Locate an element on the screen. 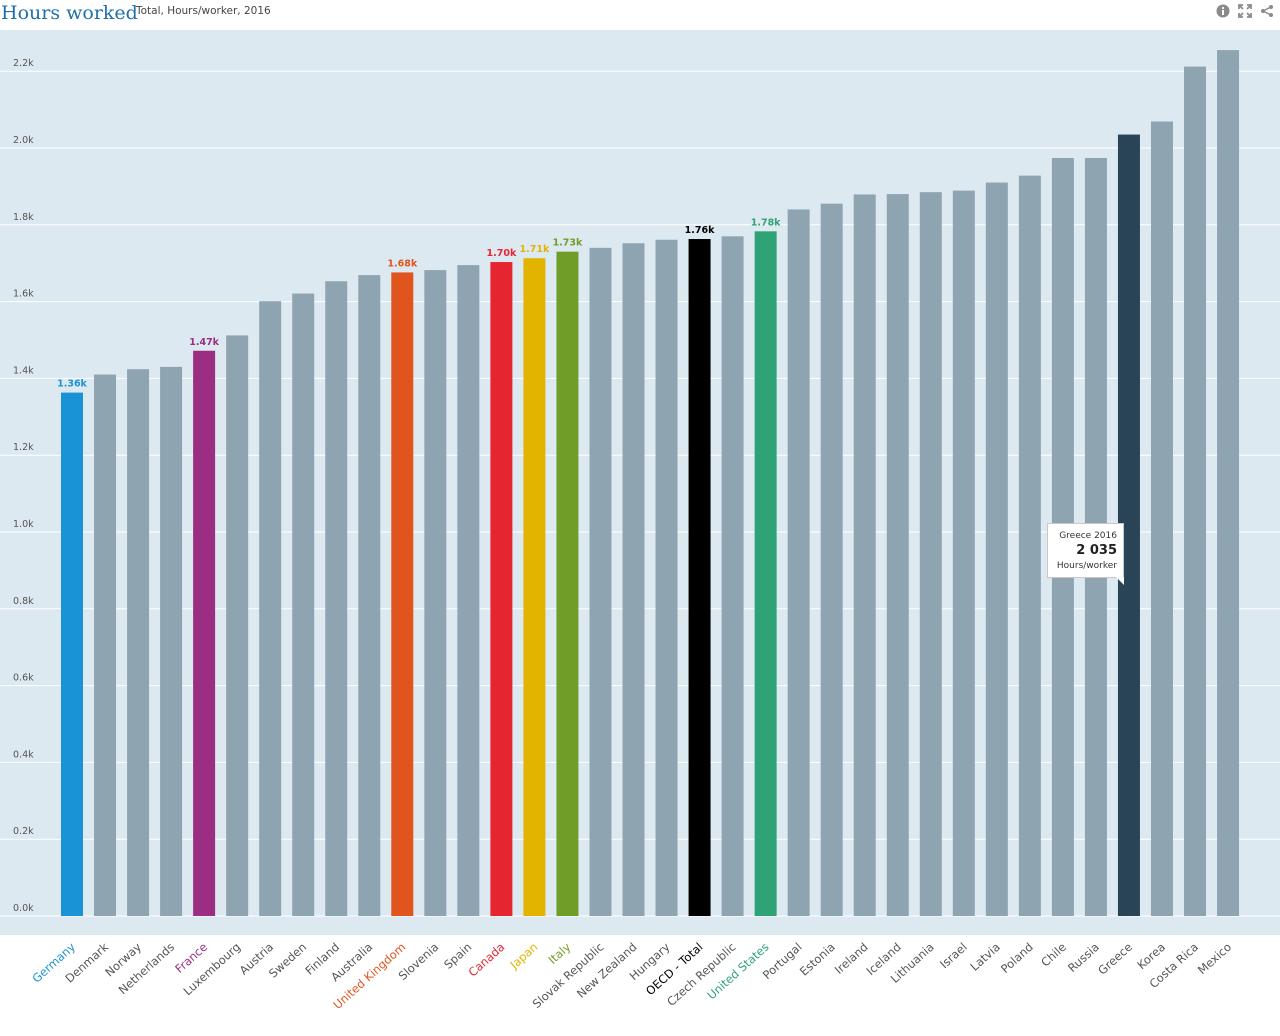 The height and width of the screenshot is (1036, 1280). data-label: 1.36k is located at coordinates (72, 384).